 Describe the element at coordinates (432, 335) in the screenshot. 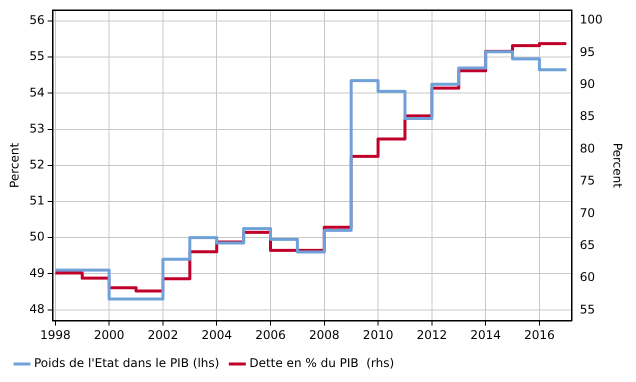

I see `x-tick-label: 2012` at that location.